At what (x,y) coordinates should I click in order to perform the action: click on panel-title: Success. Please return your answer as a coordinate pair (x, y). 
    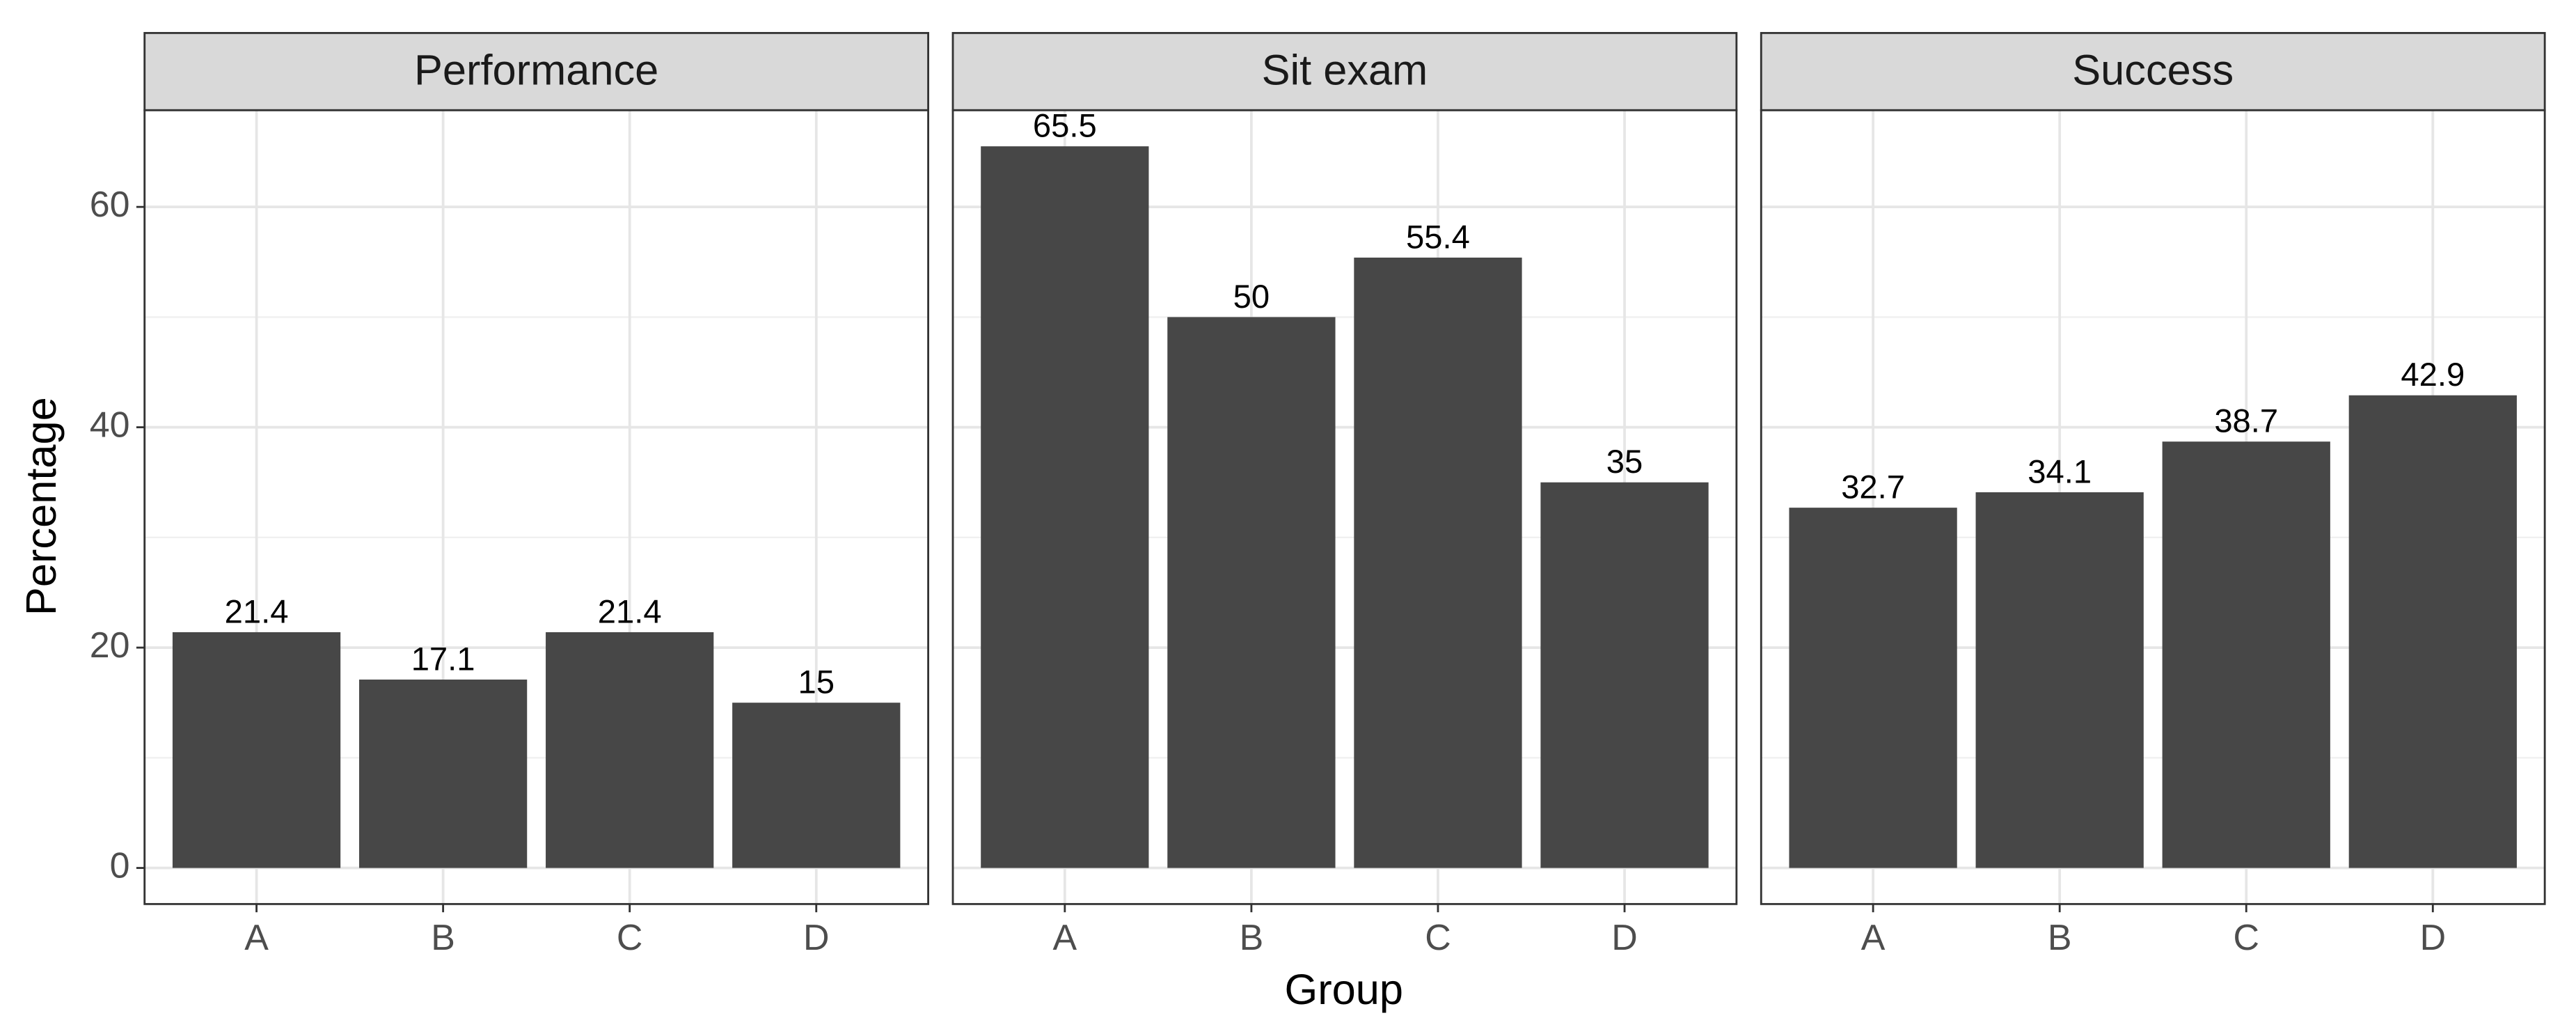
    Looking at the image, I should click on (2153, 70).